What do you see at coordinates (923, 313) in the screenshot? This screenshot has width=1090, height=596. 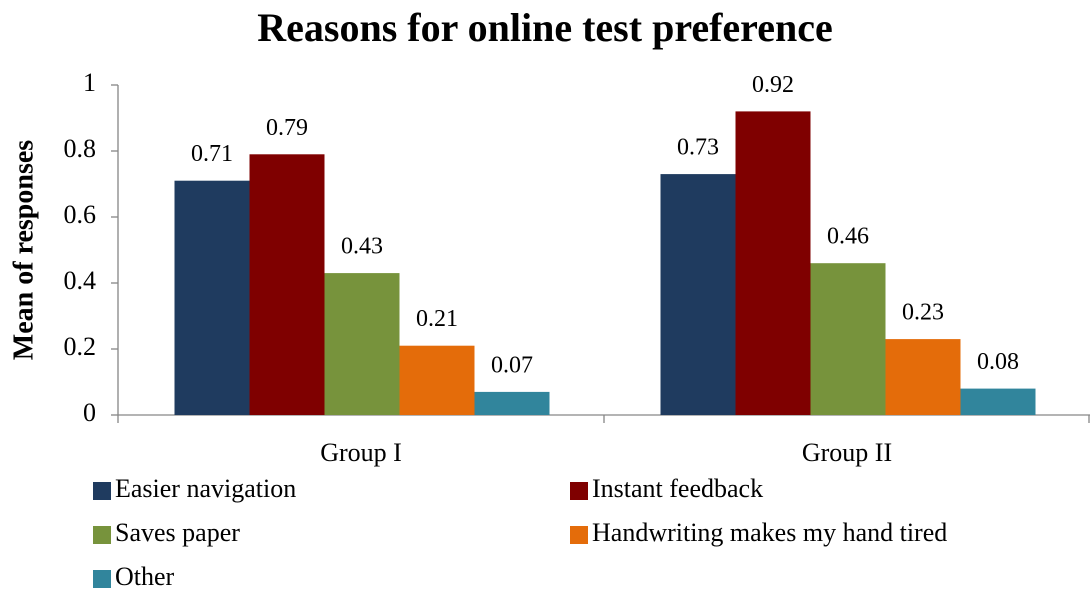 I see `value-label: 0.23` at bounding box center [923, 313].